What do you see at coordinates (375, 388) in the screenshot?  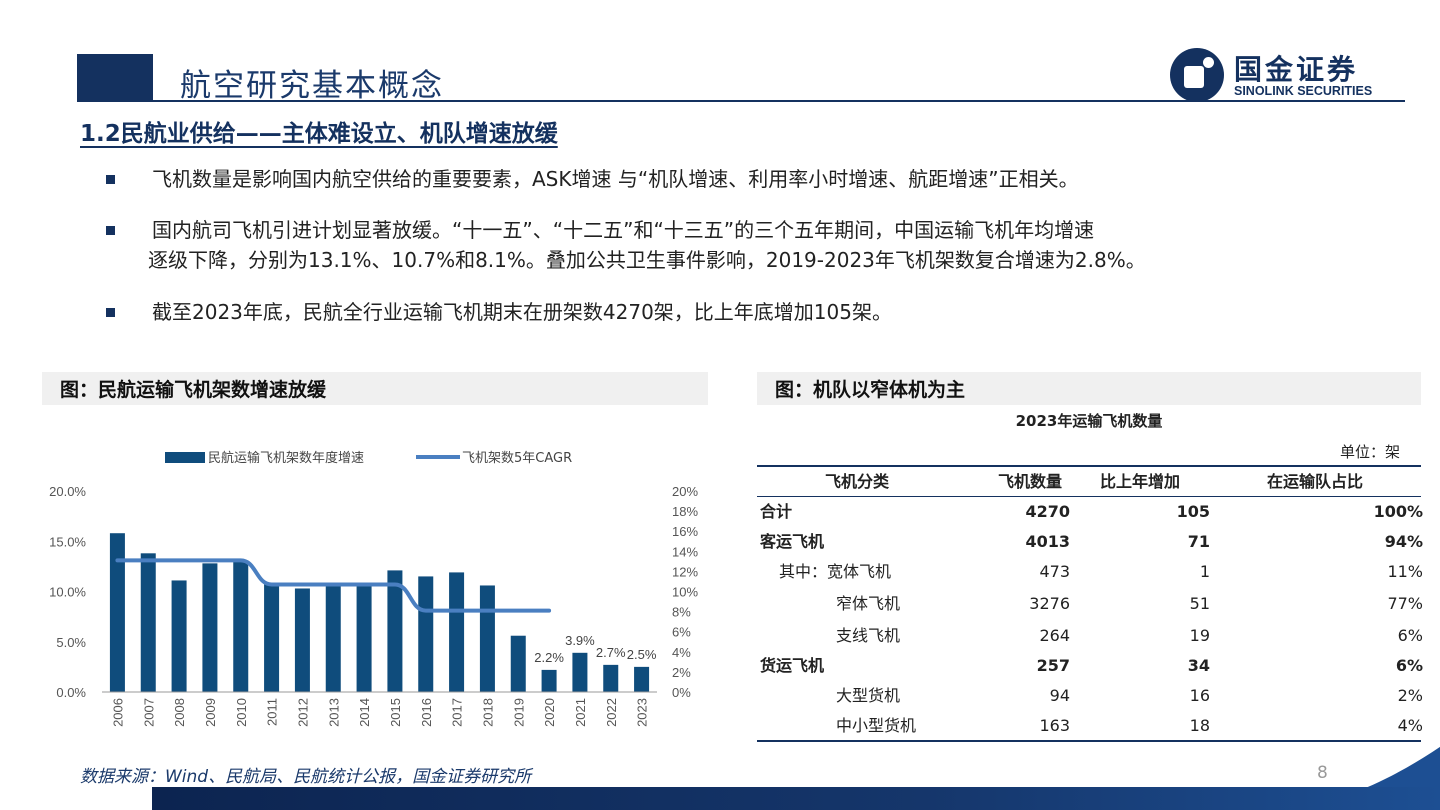 I see `left-panel-title: 图：民航运输飞机架数增速放缓` at bounding box center [375, 388].